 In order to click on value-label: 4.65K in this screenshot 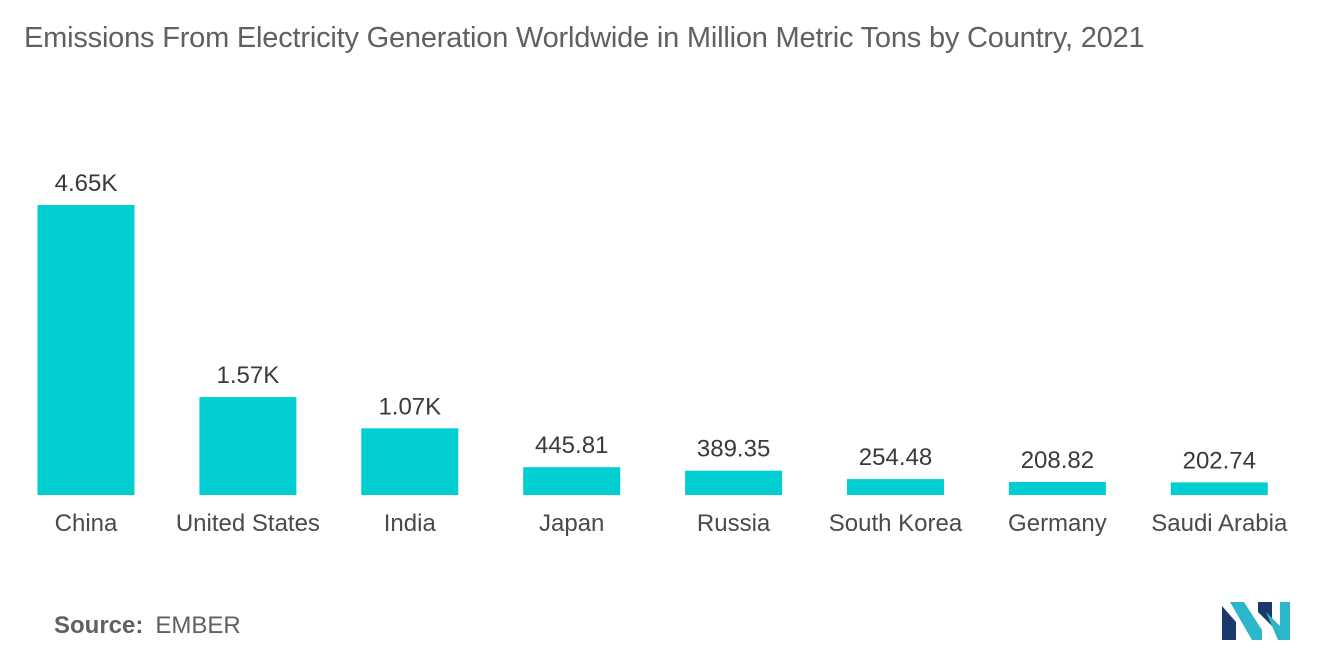, I will do `click(86, 183)`.